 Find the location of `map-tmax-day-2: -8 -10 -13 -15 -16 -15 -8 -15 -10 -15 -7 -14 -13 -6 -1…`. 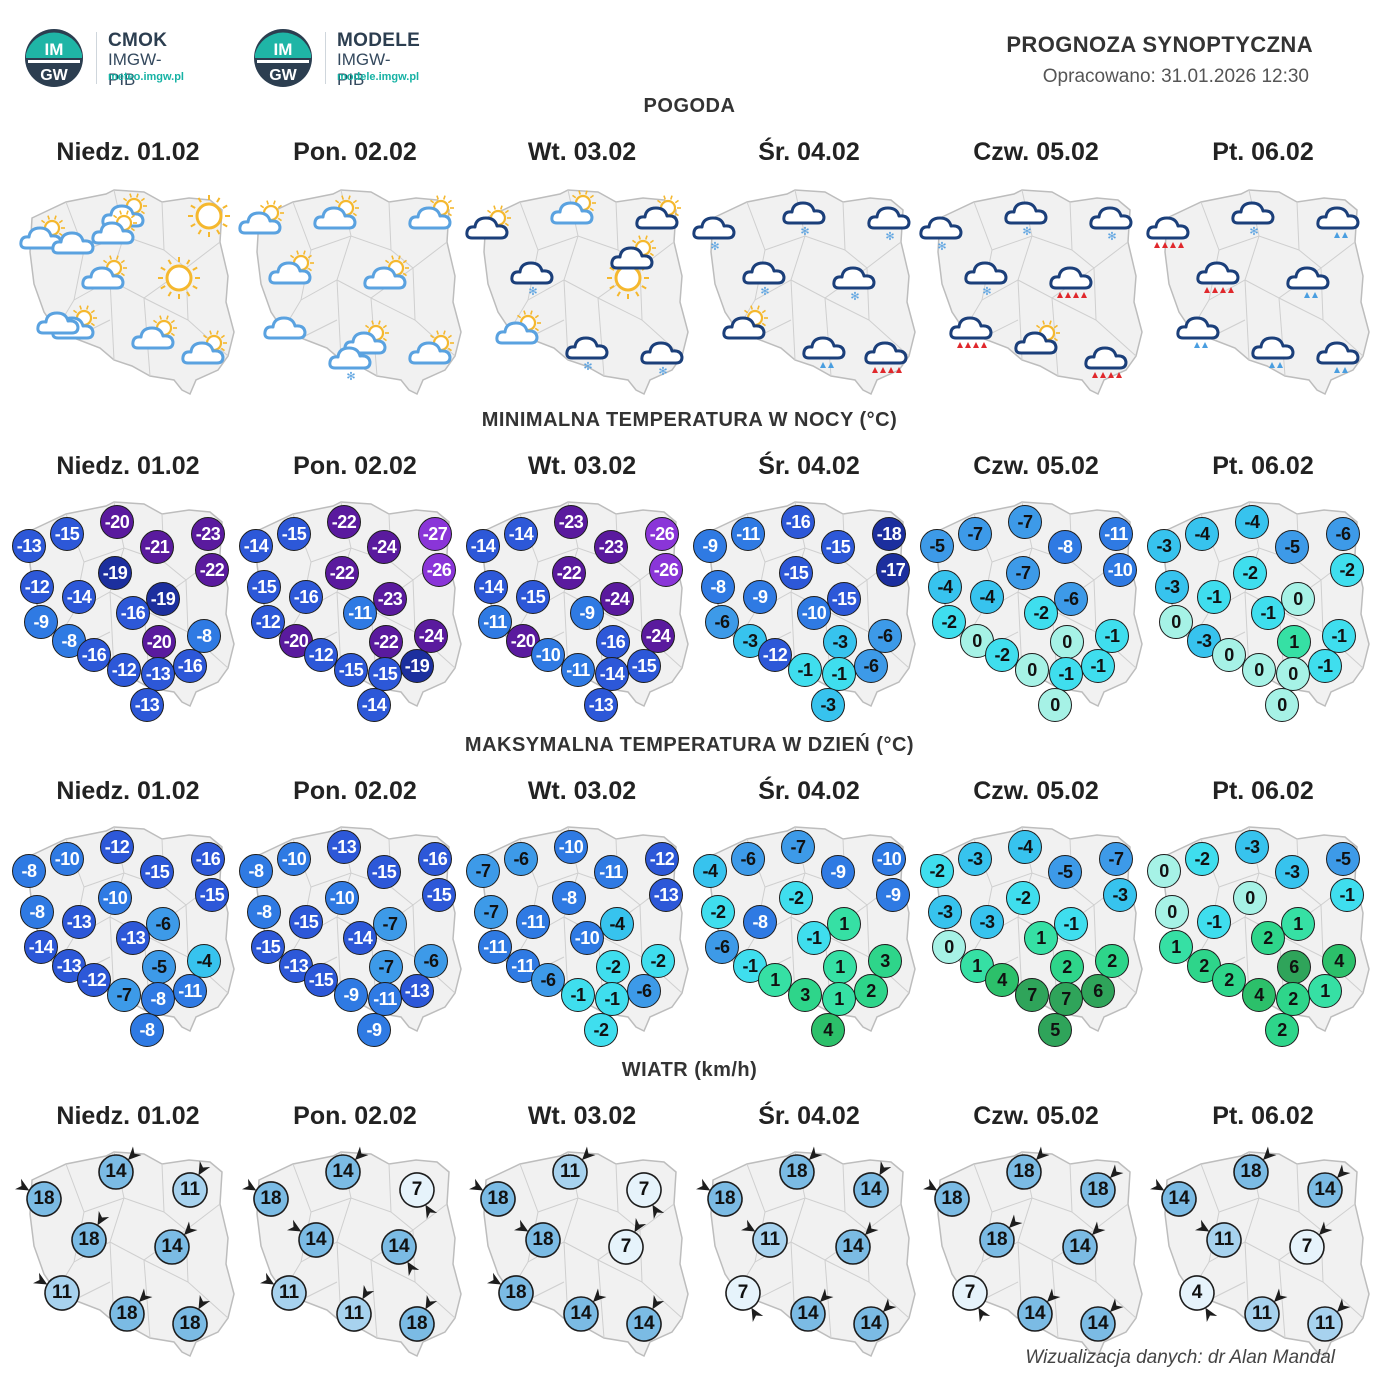

map-tmax-day-2: -8 -10 -13 -15 -16 -15 -8 -15 -10 -15 -7 -14 -13 -6 -1… is located at coordinates (354, 929).